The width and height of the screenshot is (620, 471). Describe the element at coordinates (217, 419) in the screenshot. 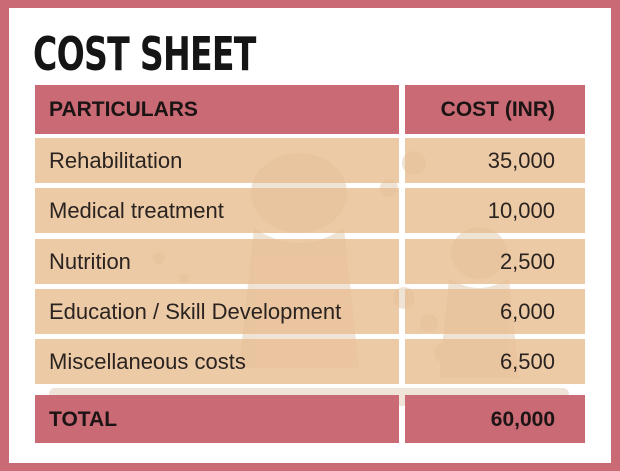

I see `total-label: TOTAL` at that location.